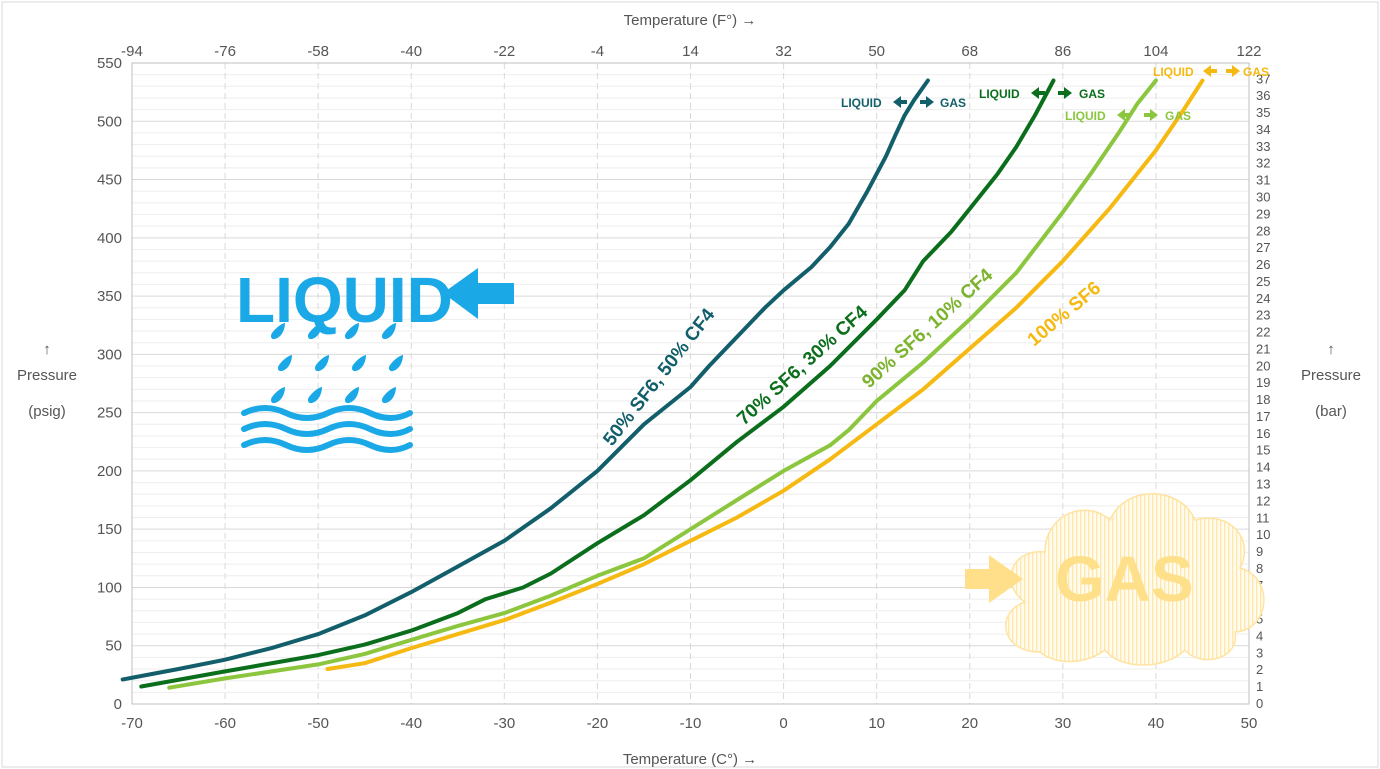  I want to click on tick-label-bottom: -40, so click(411, 723).